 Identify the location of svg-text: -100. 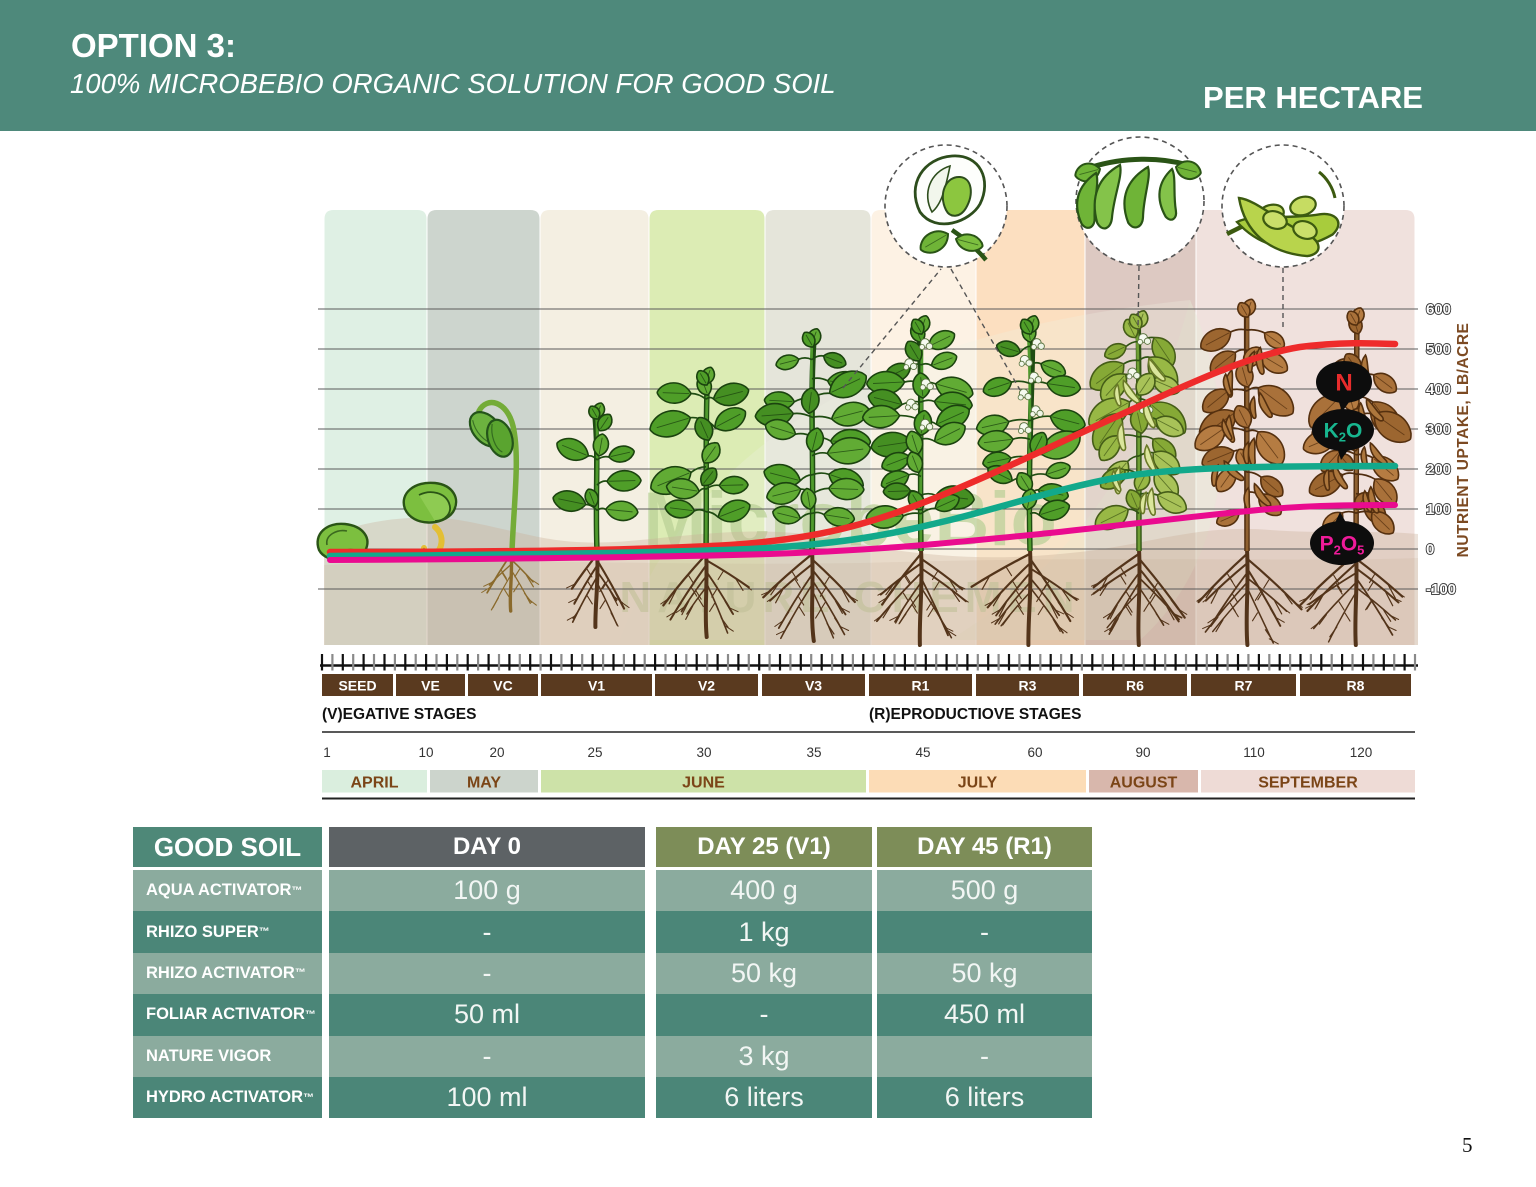
(1441, 589).